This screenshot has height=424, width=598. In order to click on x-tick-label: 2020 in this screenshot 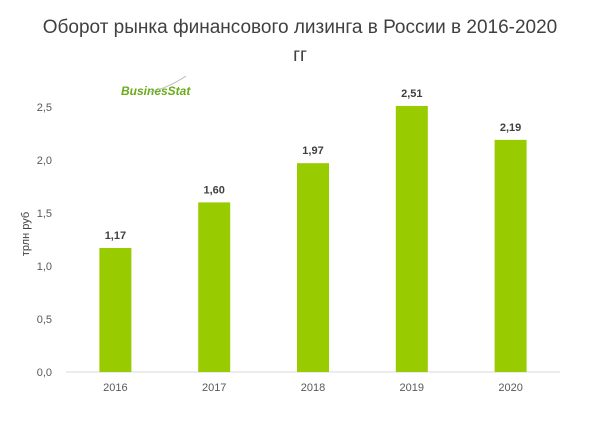, I will do `click(510, 388)`.